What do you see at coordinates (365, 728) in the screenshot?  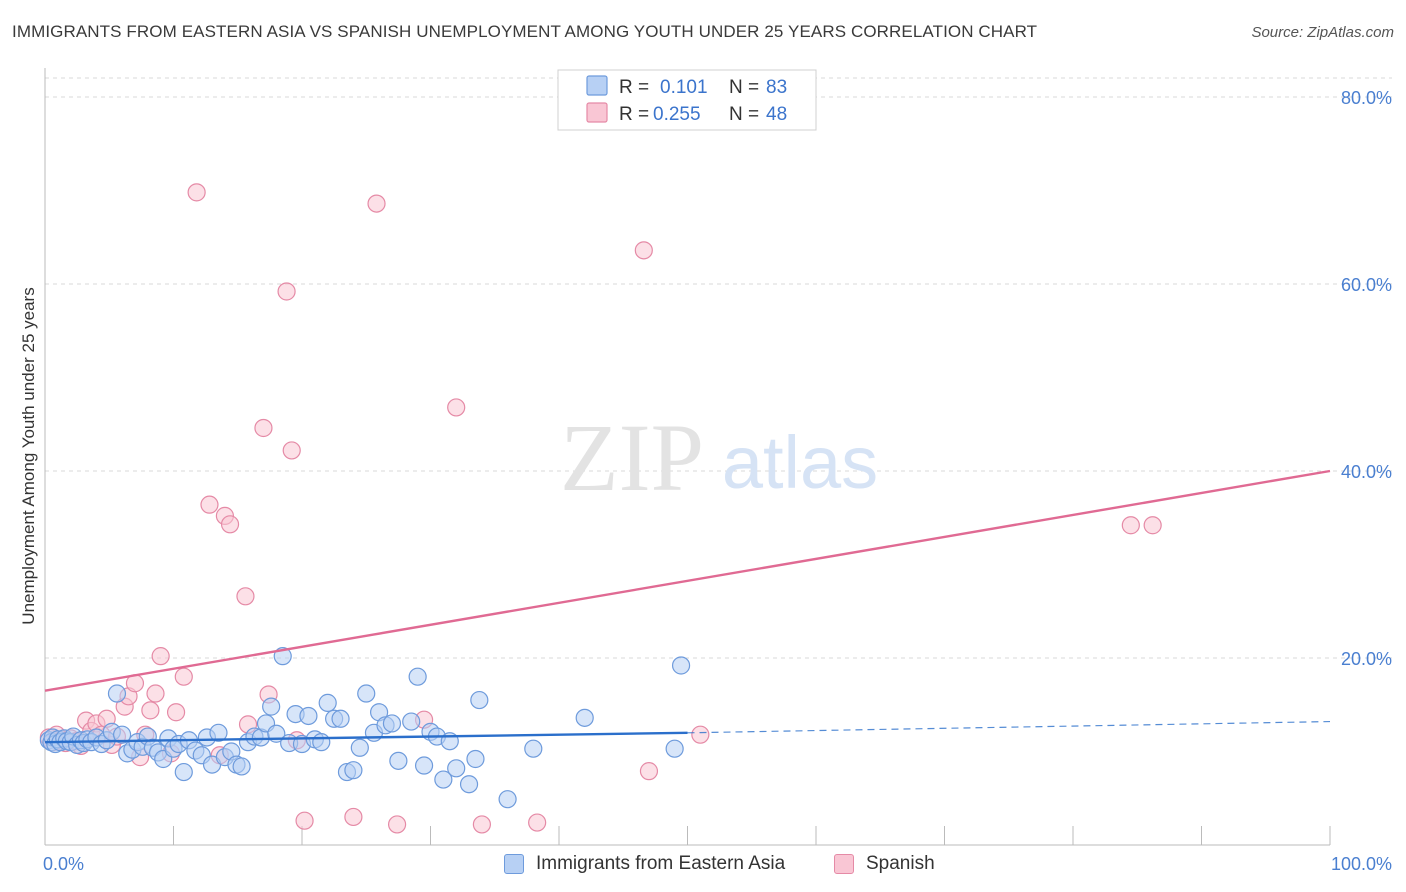 I see `eastern-asia-points` at bounding box center [365, 728].